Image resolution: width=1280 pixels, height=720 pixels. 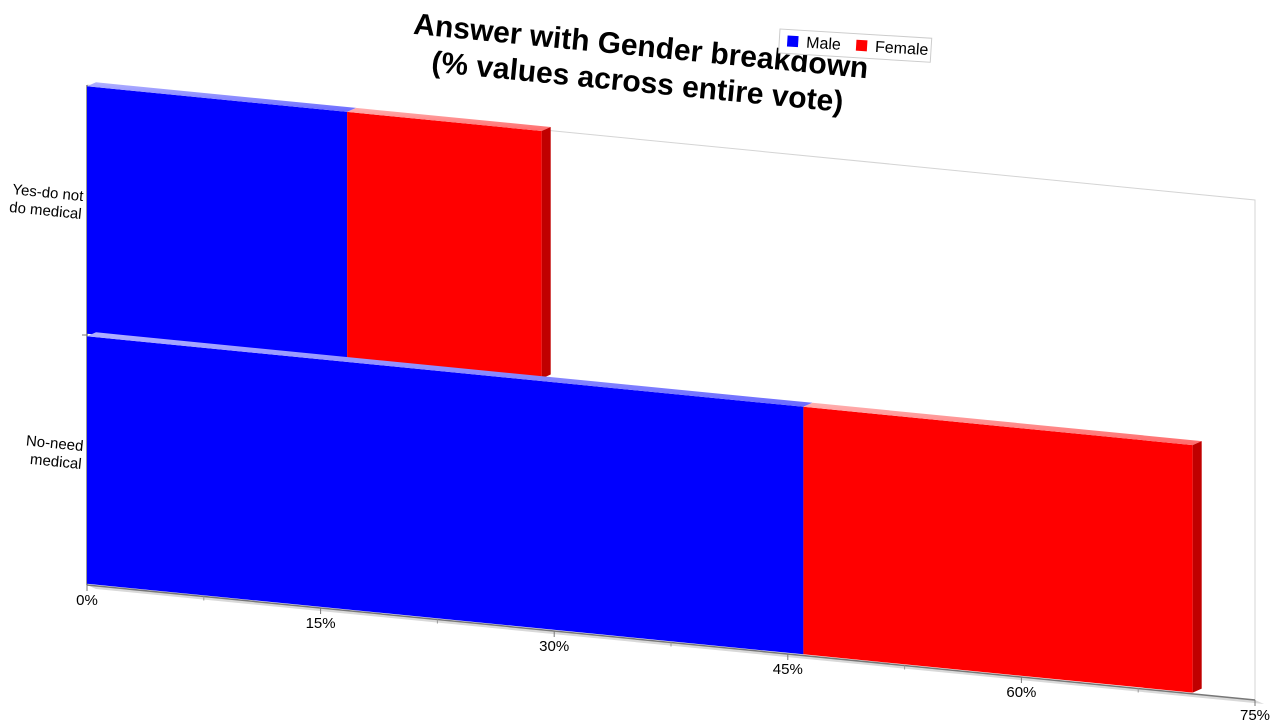 I want to click on x-tick-label: 60%, so click(x=1021, y=692).